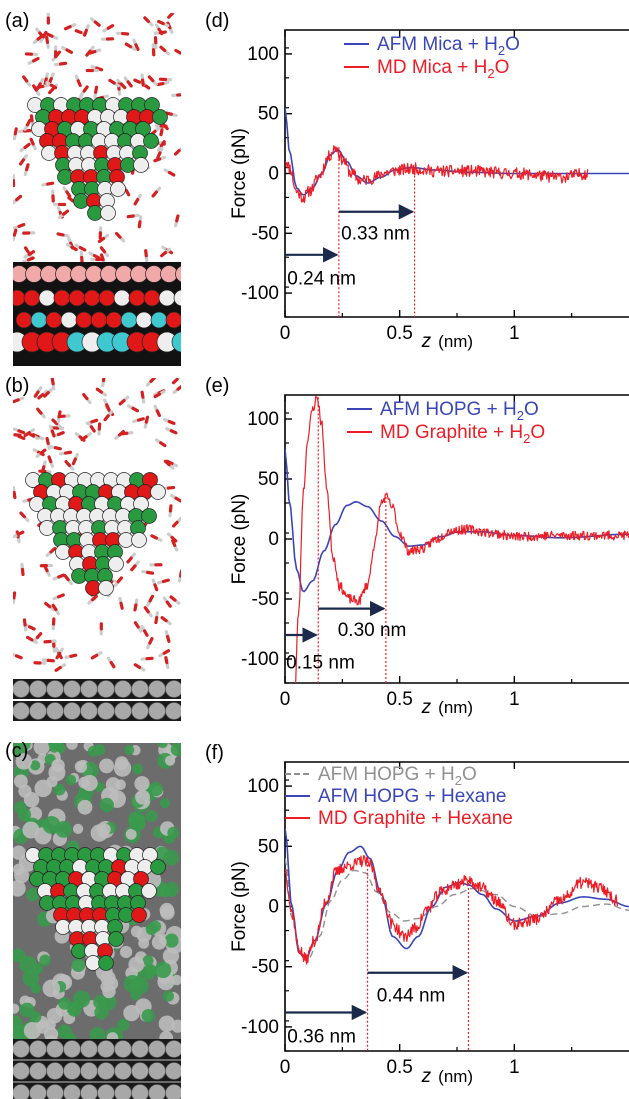 The height and width of the screenshot is (1099, 629). I want to click on x-axis-label: z (nm), so click(447, 707).